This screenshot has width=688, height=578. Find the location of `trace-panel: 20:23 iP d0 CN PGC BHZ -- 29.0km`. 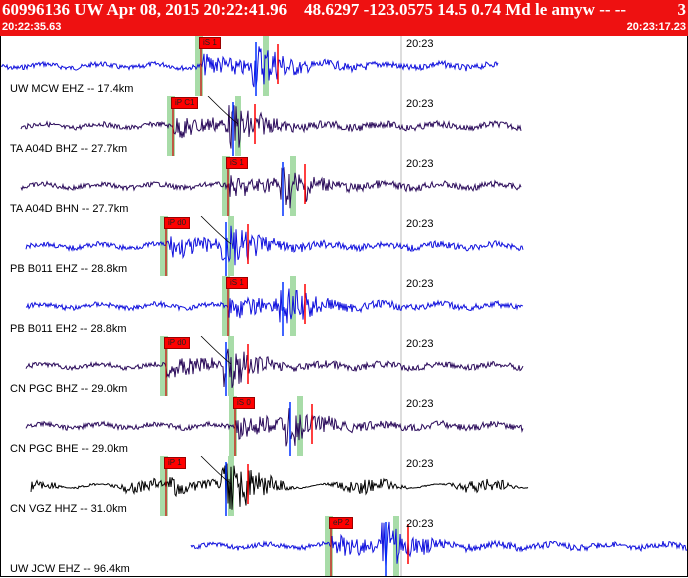

trace-panel: 20:23 iP d0 CN PGC BHZ -- 29.0km is located at coordinates (344, 366).